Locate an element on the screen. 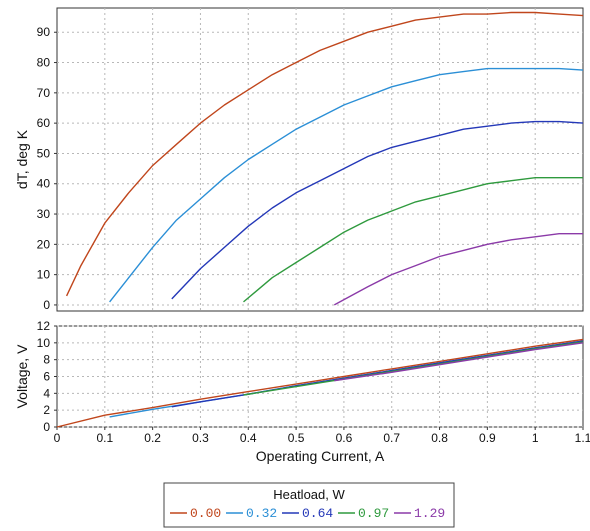  voltage-x-tick-label: 0.6 is located at coordinates (344, 438).